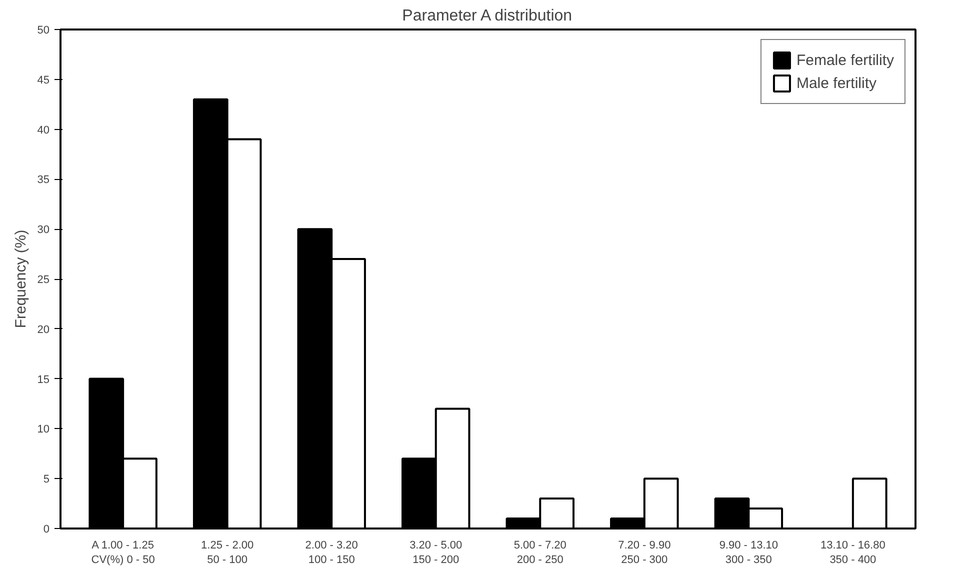 This screenshot has height=573, width=961. Describe the element at coordinates (43, 280) in the screenshot. I see `y-tick-label: 25` at that location.